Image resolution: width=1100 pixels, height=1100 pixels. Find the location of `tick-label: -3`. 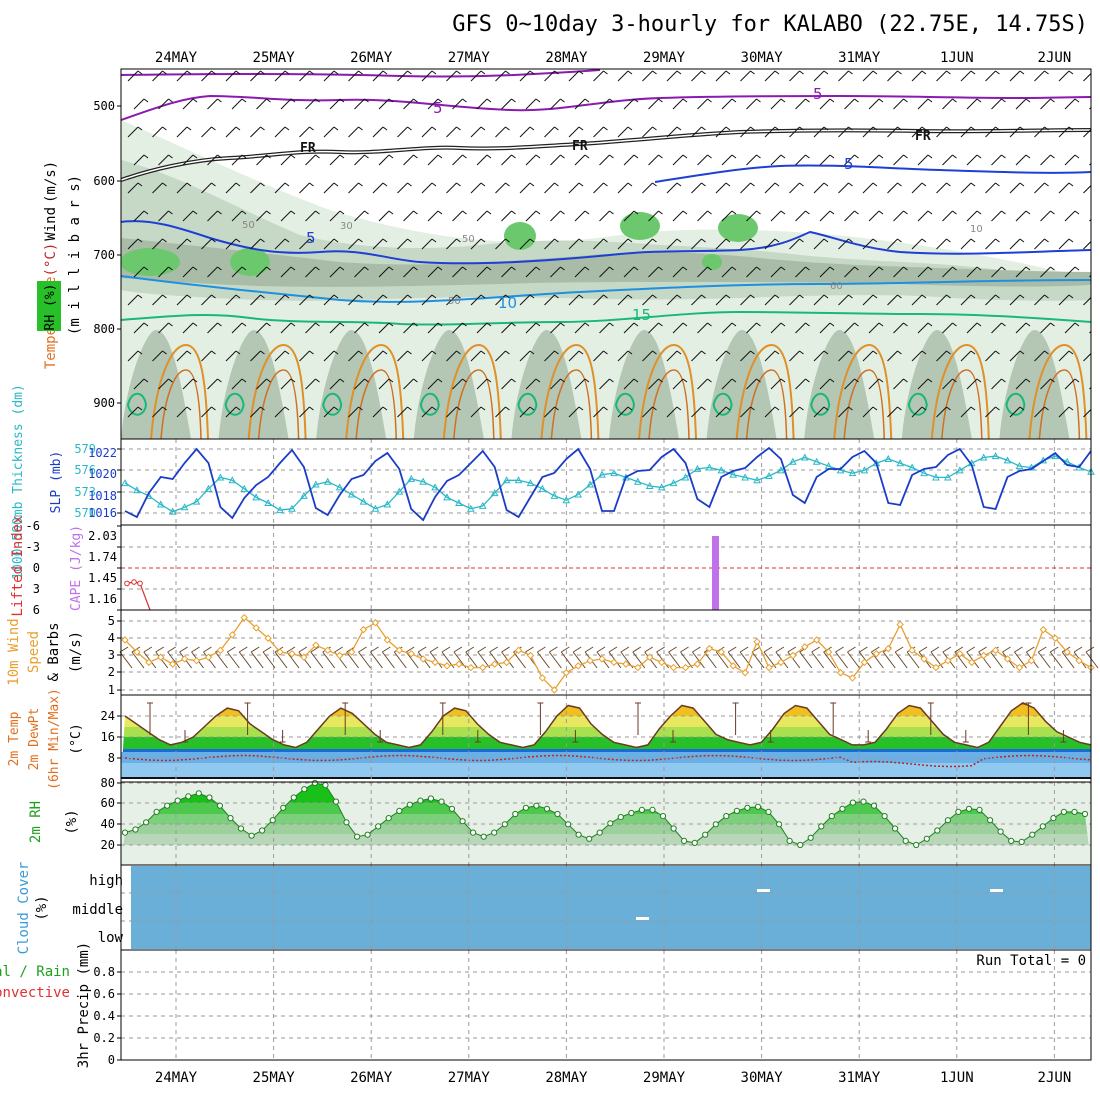

tick-label: -3 is located at coordinates (33, 547).